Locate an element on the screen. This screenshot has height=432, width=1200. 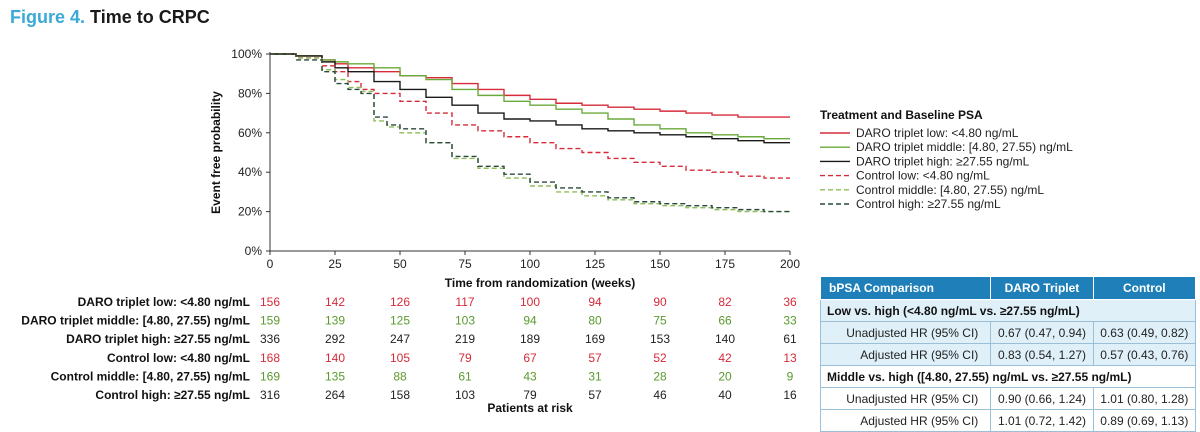
bpsa-header-daro: DARO Triplet is located at coordinates (1042, 288).